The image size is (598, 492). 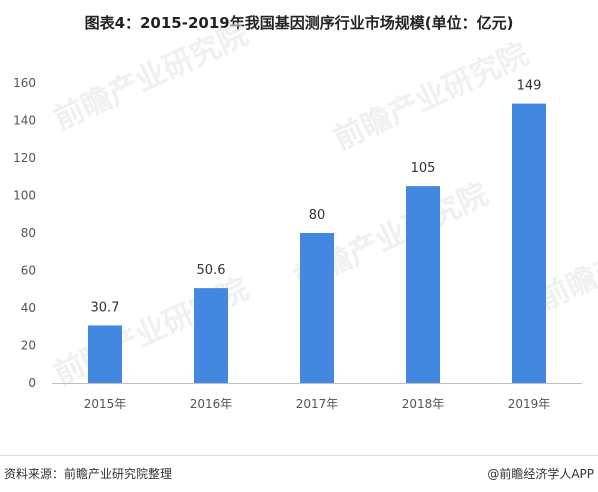 I want to click on y-tick-label: 60, so click(x=28, y=271).